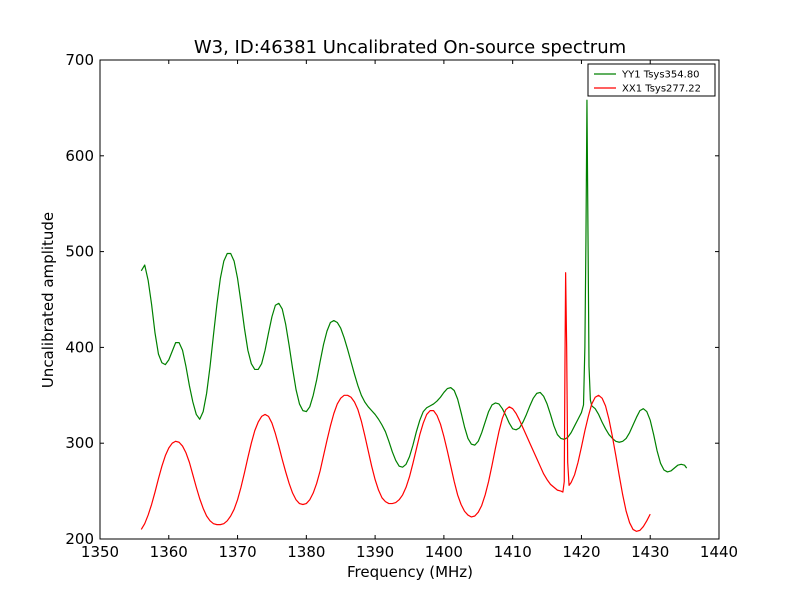  What do you see at coordinates (79, 156) in the screenshot?
I see `y-tick-label: 600` at bounding box center [79, 156].